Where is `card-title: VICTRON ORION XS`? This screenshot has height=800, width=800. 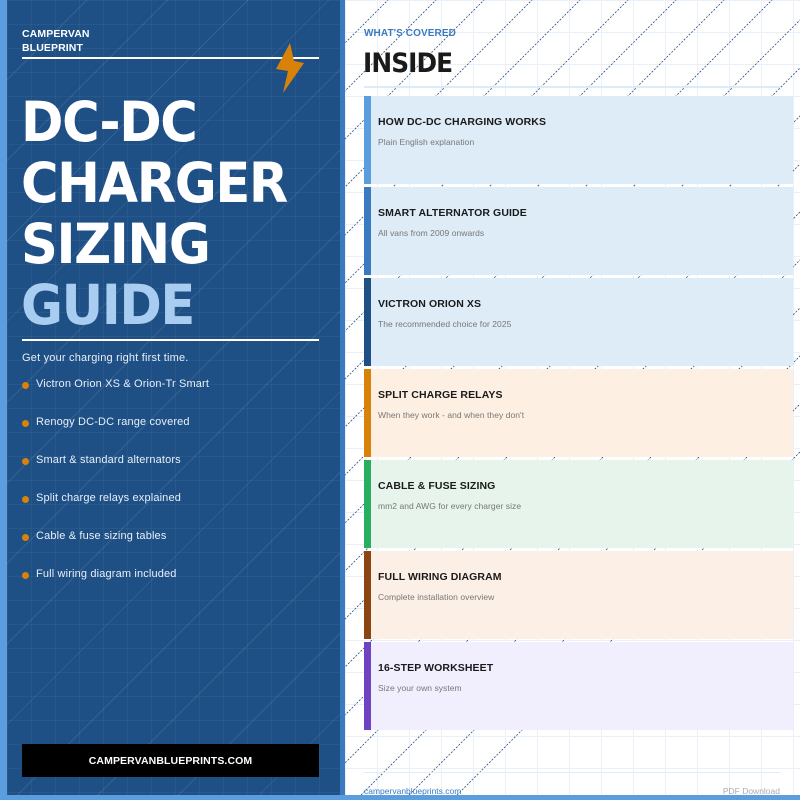 card-title: VICTRON ORION XS is located at coordinates (430, 304).